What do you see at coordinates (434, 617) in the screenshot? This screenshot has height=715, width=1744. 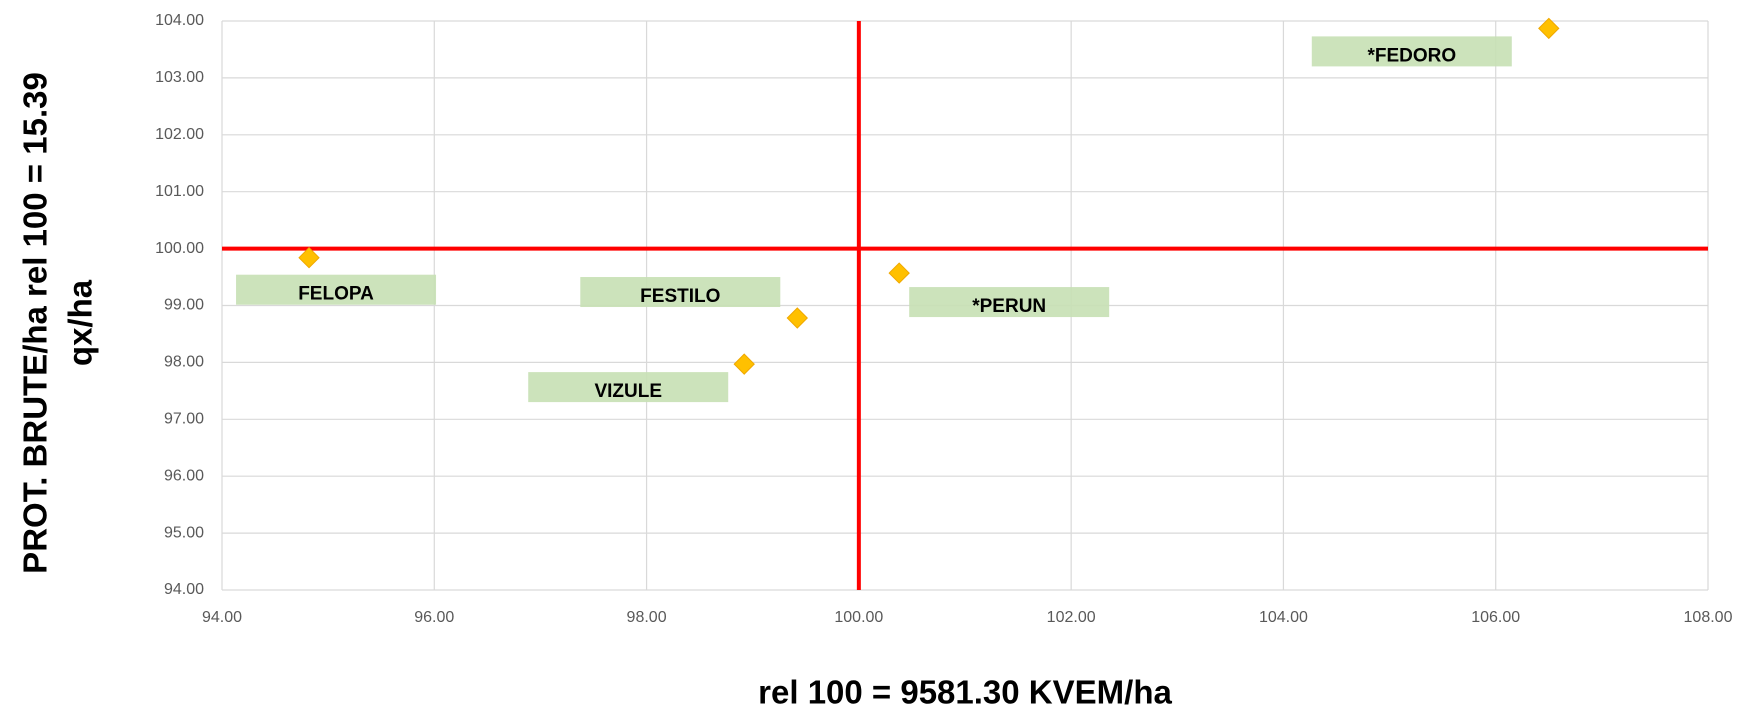 I see `x-tick-label: 96.00` at bounding box center [434, 617].